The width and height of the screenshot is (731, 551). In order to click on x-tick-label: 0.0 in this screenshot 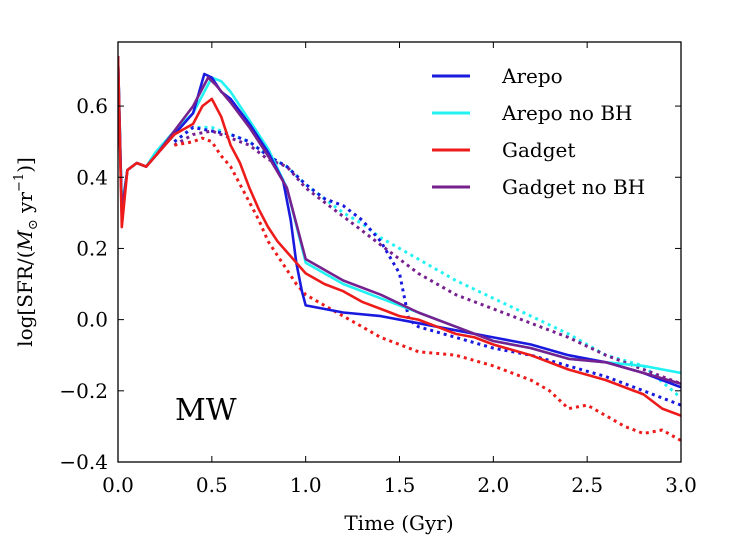, I will do `click(118, 485)`.